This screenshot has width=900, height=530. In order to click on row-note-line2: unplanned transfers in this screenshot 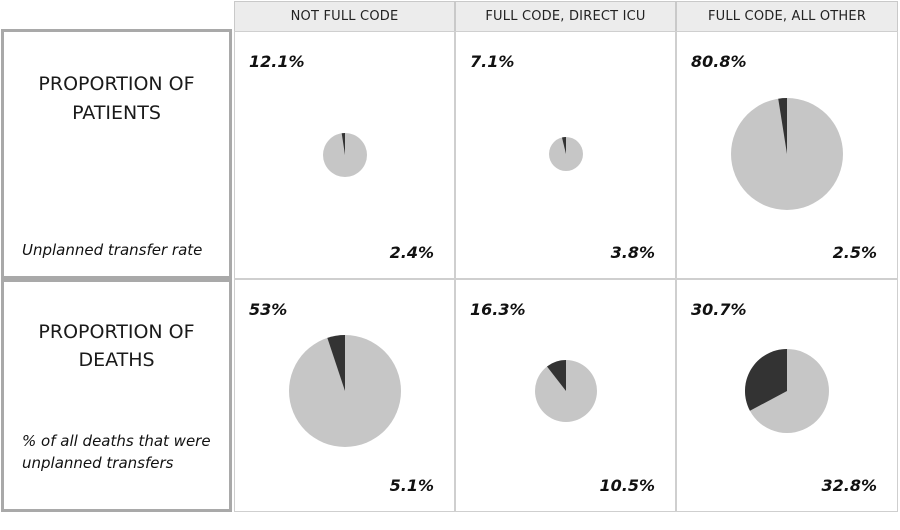, I will do `click(98, 463)`.